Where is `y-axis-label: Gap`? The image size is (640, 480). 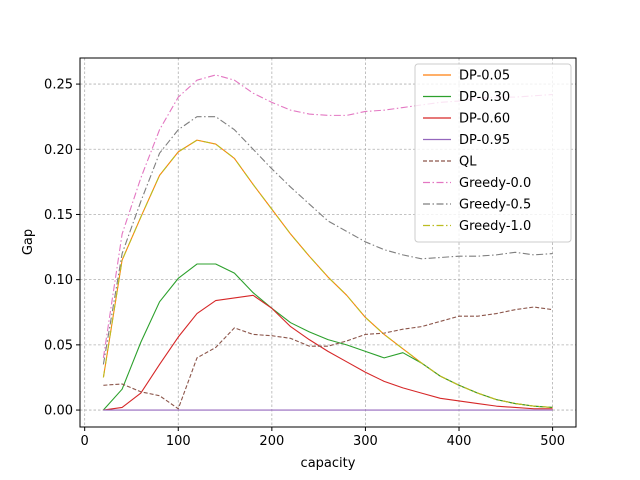
y-axis-label: Gap is located at coordinates (28, 242).